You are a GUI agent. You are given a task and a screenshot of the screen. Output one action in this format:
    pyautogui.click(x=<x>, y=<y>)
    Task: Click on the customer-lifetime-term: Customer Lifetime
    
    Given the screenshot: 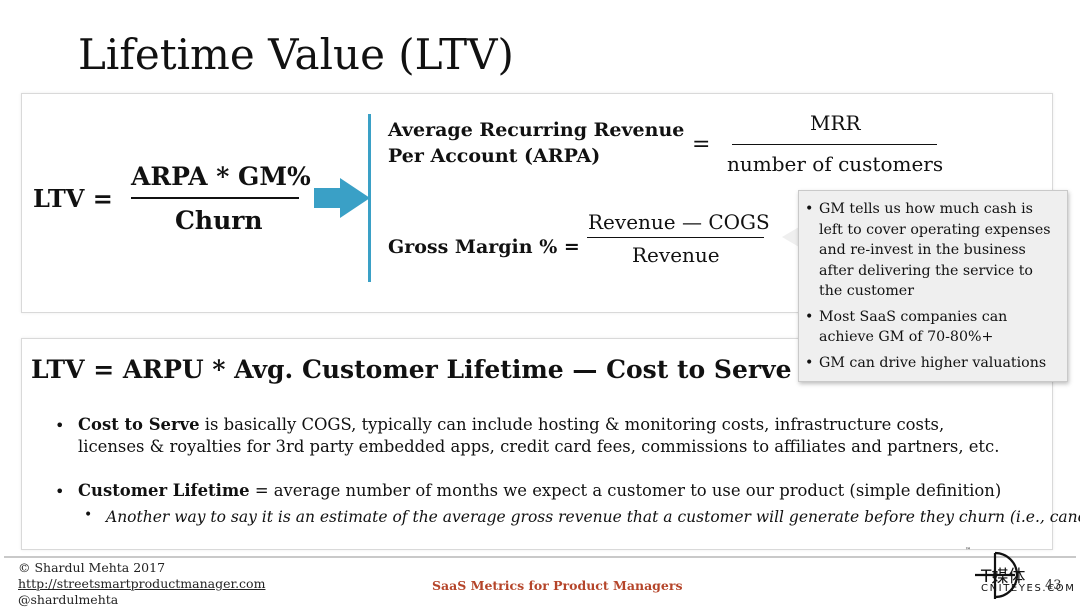 What is the action you would take?
    pyautogui.click(x=164, y=490)
    